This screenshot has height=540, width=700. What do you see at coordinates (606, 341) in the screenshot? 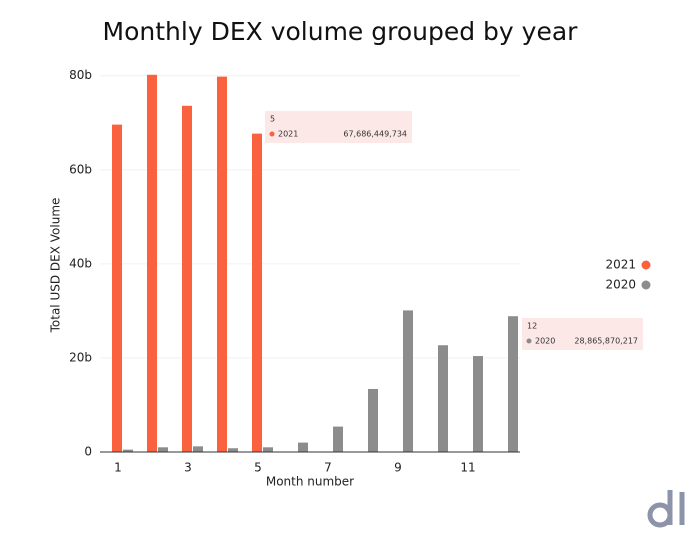
I see `tooltip-value: 28,865,870,217` at bounding box center [606, 341].